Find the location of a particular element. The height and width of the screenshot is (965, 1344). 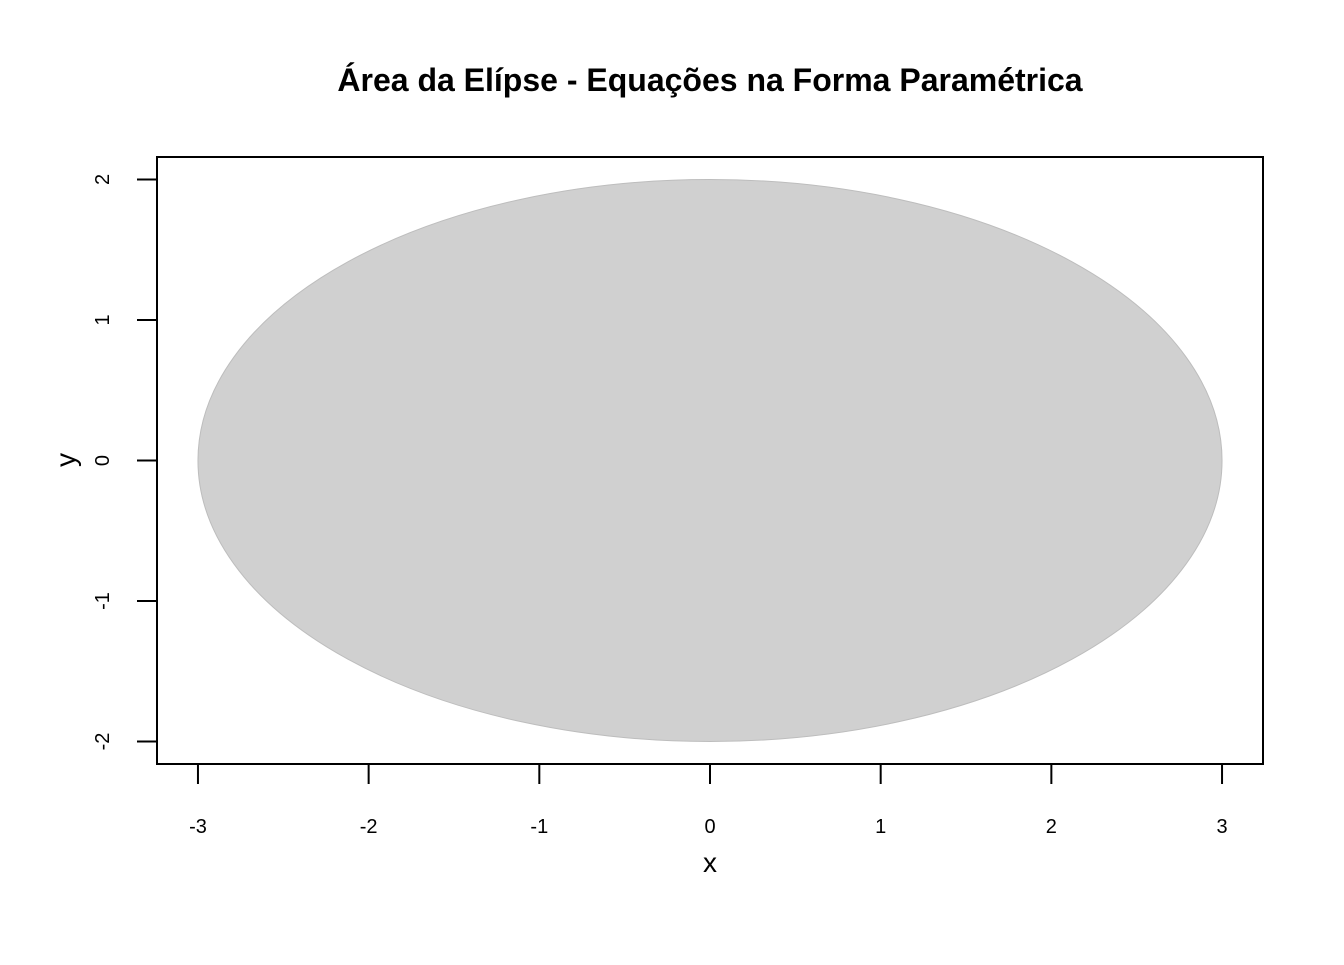

x-tick-label: 1 is located at coordinates (880, 827).